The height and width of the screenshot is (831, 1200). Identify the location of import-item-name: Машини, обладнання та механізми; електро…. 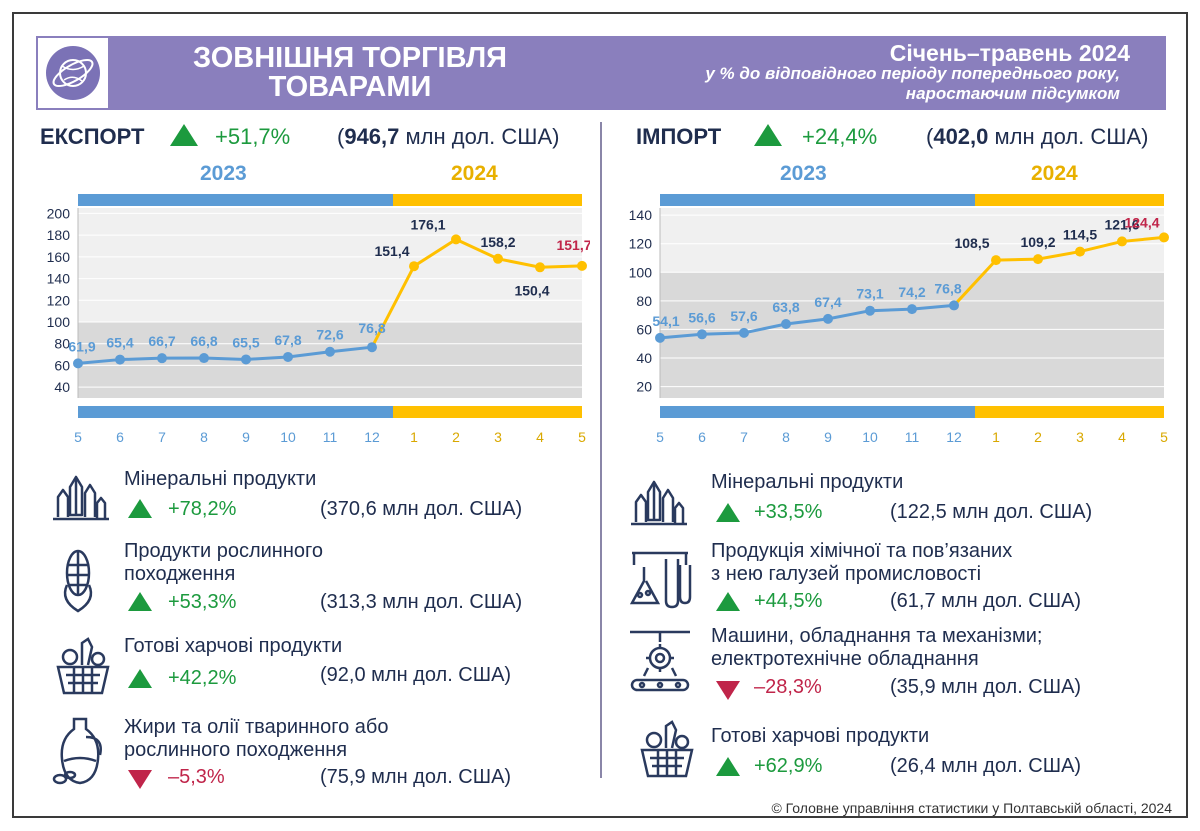
(877, 647).